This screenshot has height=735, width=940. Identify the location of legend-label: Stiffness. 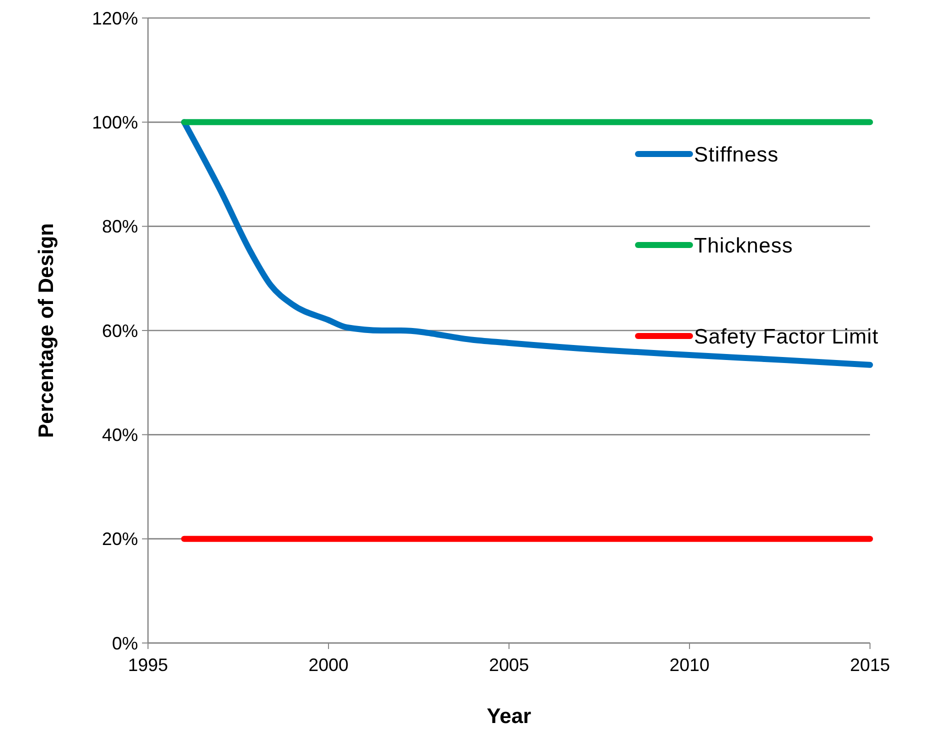
(736, 154).